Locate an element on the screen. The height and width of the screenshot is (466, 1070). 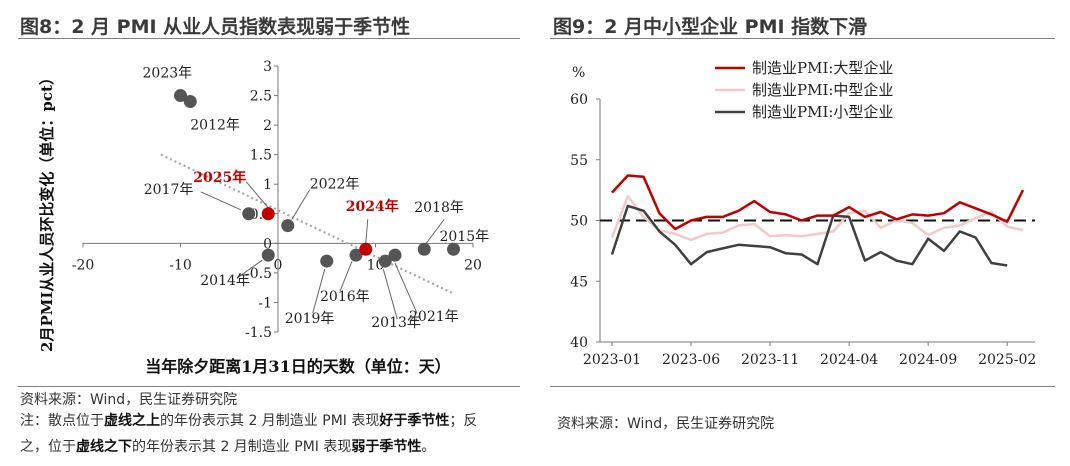
note-mid3: 的年份表示其 2 月制造业 PMI 表现 is located at coordinates (242, 447).